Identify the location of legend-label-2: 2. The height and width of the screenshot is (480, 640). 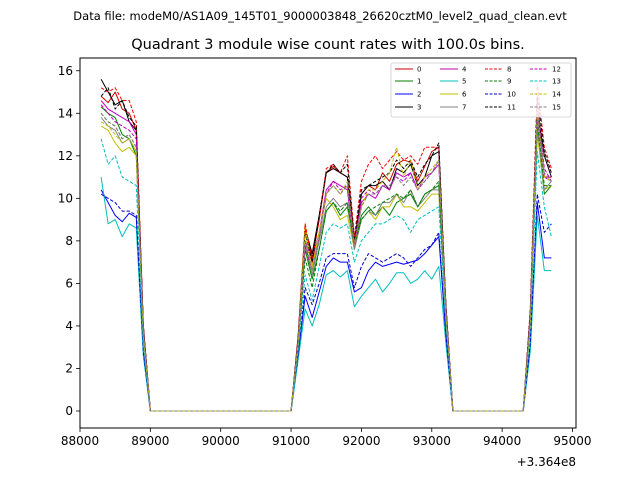
(419, 95).